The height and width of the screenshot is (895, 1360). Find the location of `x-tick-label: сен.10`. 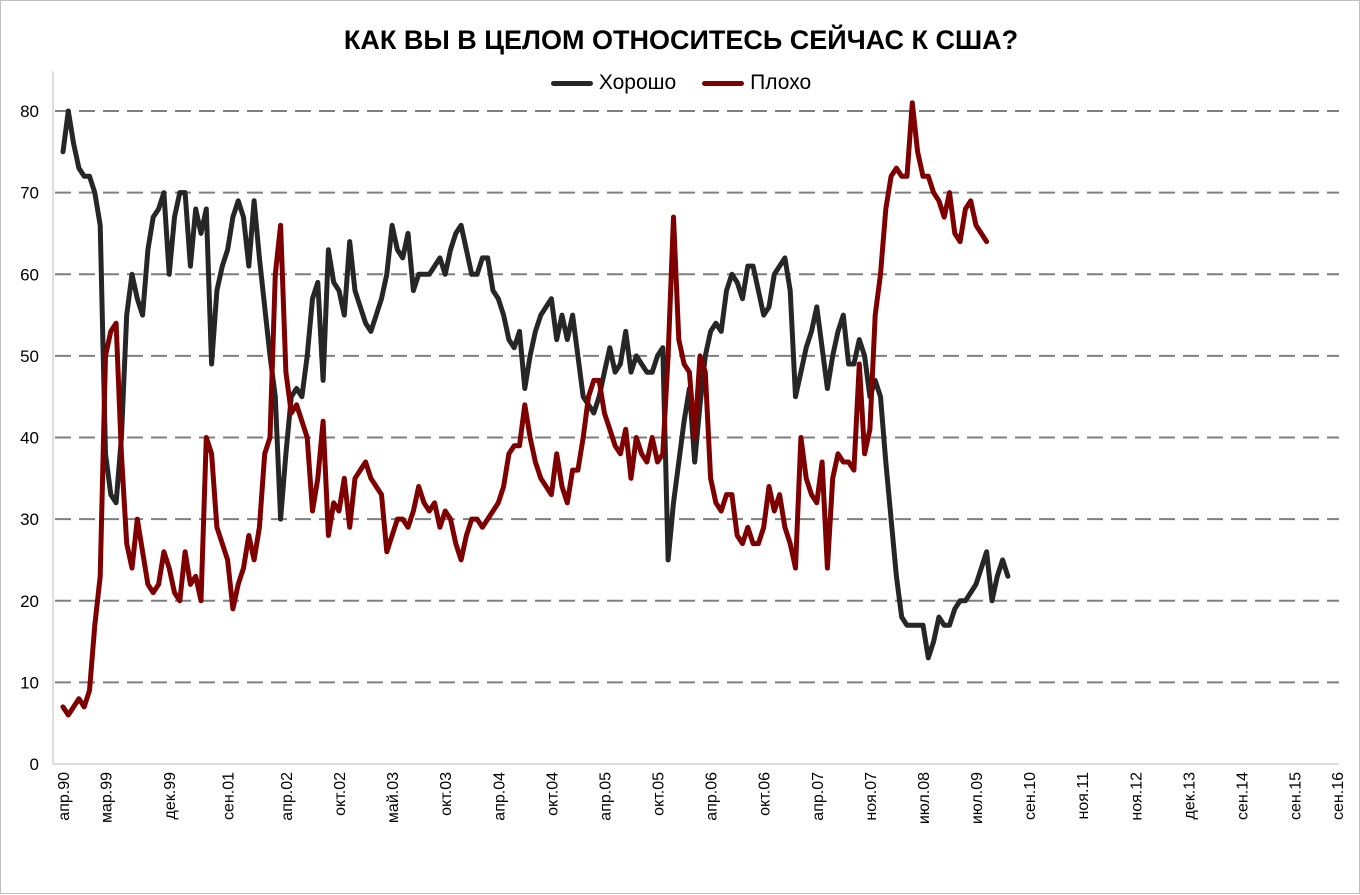

x-tick-label: сен.10 is located at coordinates (1030, 796).